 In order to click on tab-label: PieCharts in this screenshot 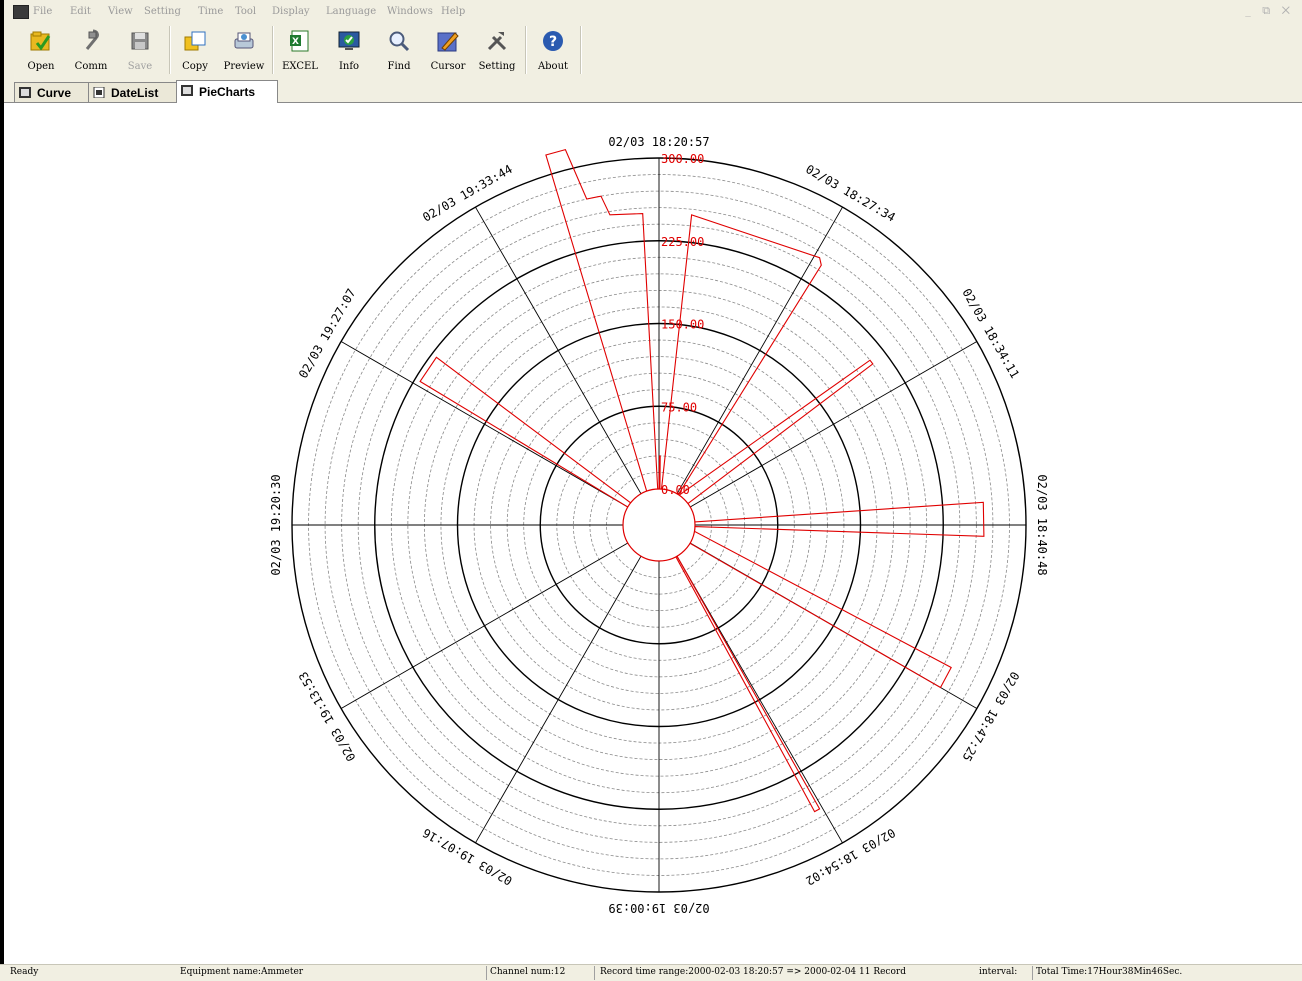, I will do `click(227, 92)`.